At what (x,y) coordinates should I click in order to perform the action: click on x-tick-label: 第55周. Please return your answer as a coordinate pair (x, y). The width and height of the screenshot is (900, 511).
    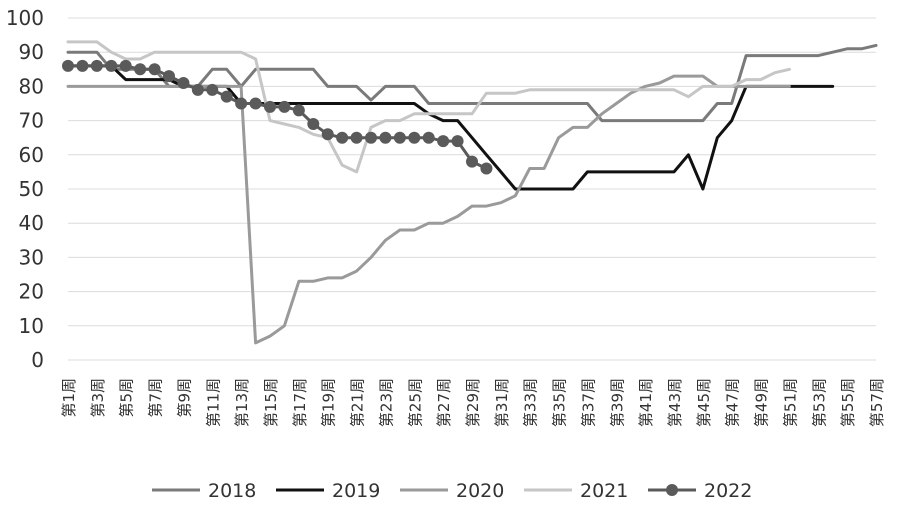
    Looking at the image, I should click on (848, 402).